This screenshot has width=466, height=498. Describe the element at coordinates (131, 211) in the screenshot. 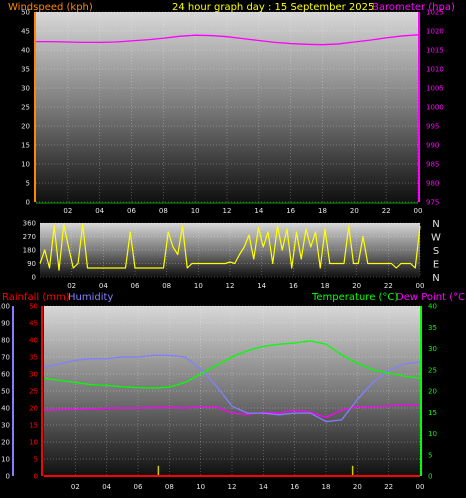

I see `x-tick-label: 06` at that location.